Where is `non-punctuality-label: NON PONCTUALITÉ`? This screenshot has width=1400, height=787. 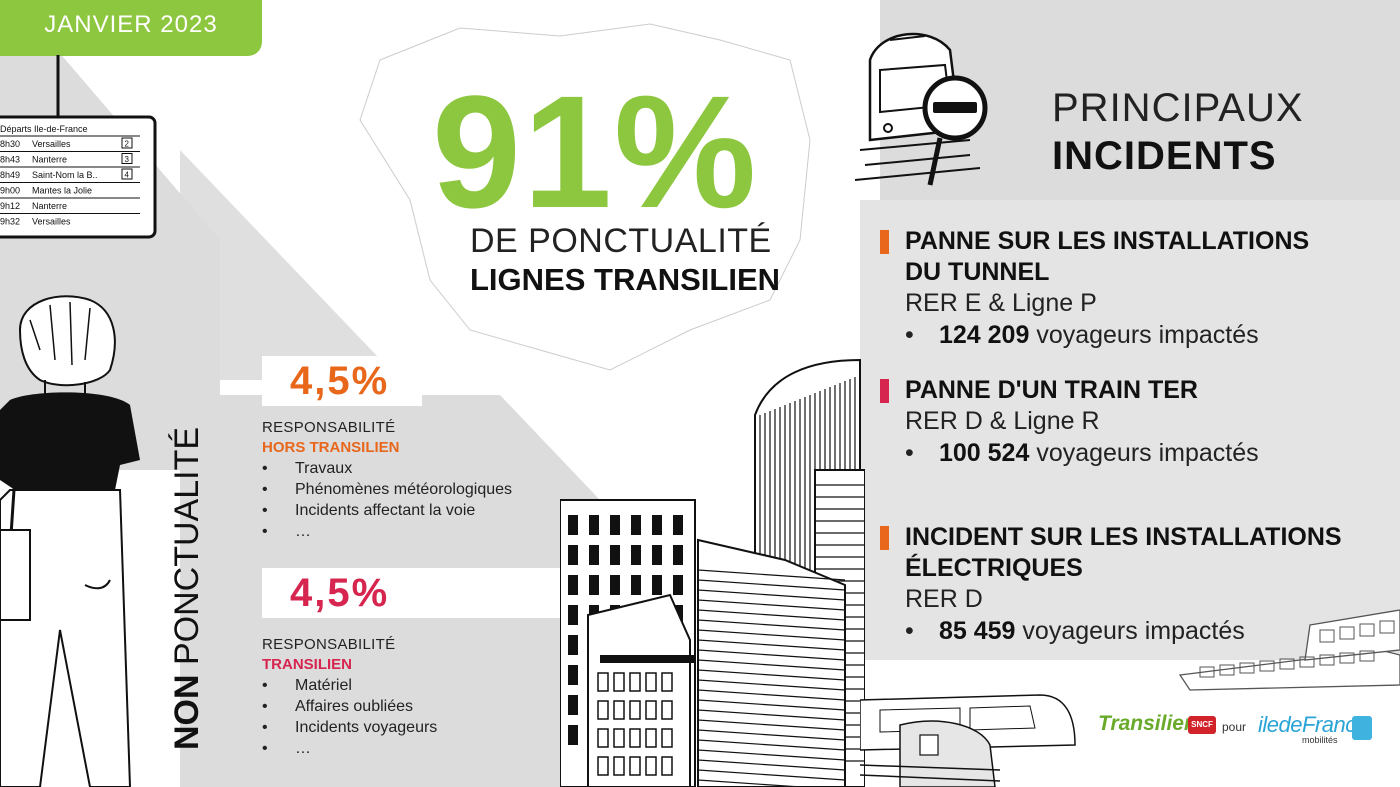 non-punctuality-label: NON PONCTUALITÉ is located at coordinates (187, 588).